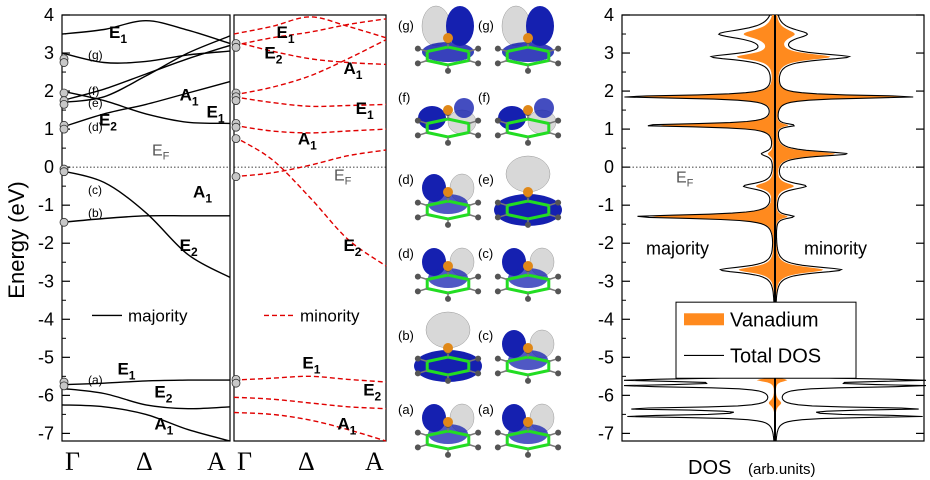 The image size is (930, 480). Describe the element at coordinates (158, 315) in the screenshot. I see `band-legend-label: majority` at that location.